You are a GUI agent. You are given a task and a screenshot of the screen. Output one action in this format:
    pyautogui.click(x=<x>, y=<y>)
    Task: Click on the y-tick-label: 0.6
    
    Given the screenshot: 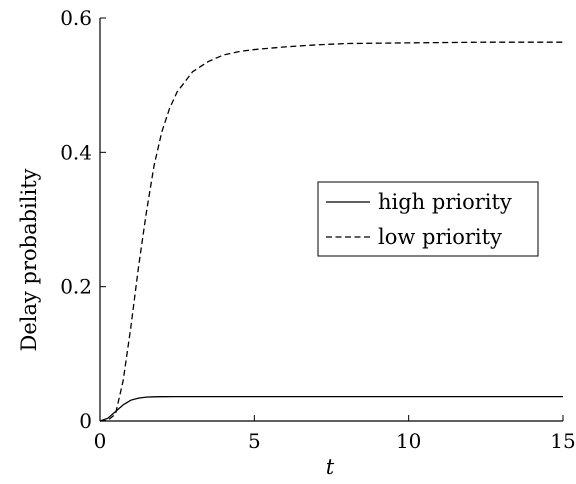 What is the action you would take?
    pyautogui.click(x=76, y=18)
    